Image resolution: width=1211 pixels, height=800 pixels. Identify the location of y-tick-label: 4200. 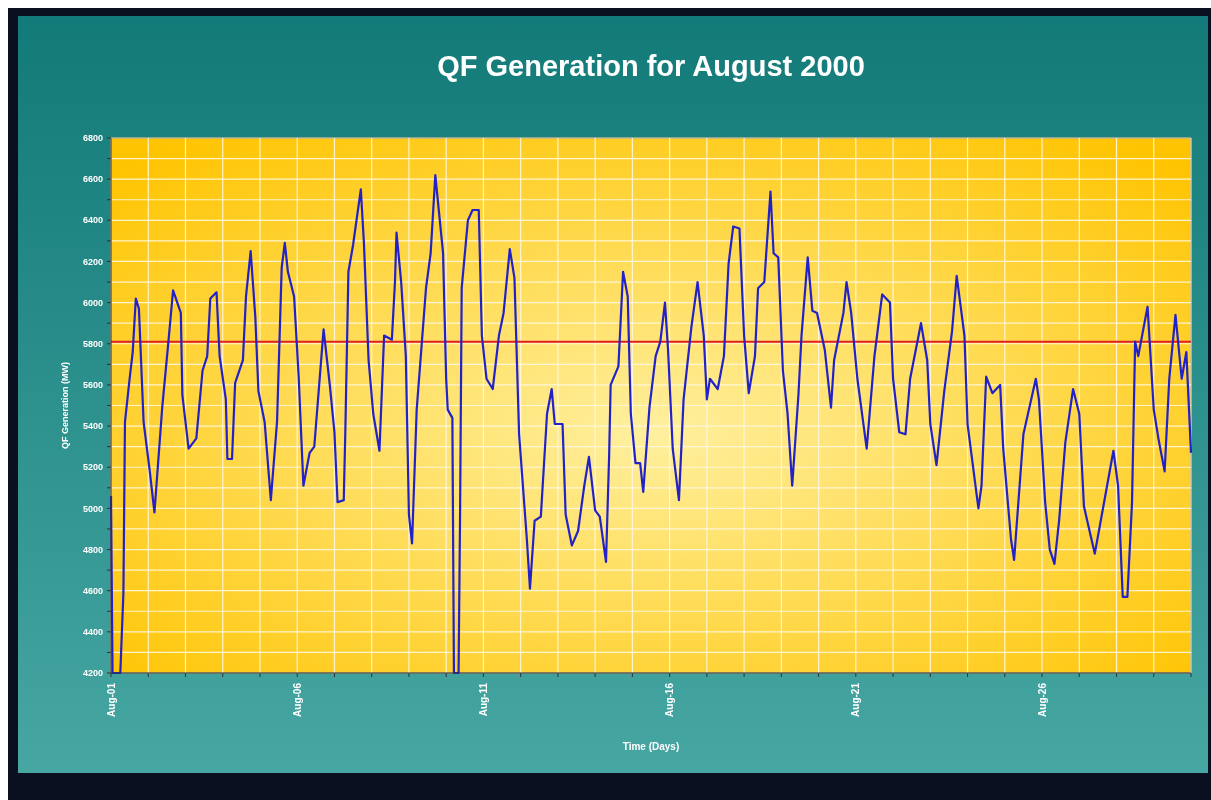
(92, 673).